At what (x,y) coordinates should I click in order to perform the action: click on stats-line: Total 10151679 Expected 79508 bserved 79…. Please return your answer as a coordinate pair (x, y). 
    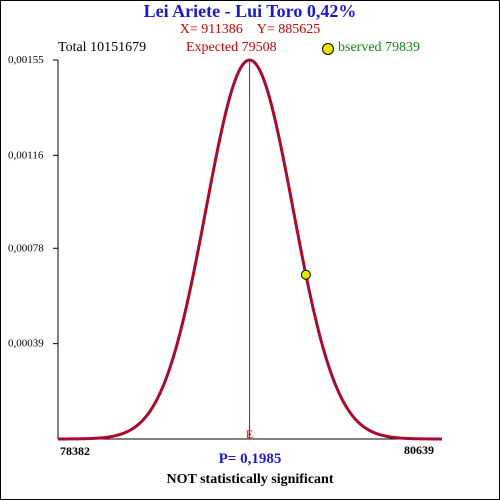
    Looking at the image, I should click on (239, 48).